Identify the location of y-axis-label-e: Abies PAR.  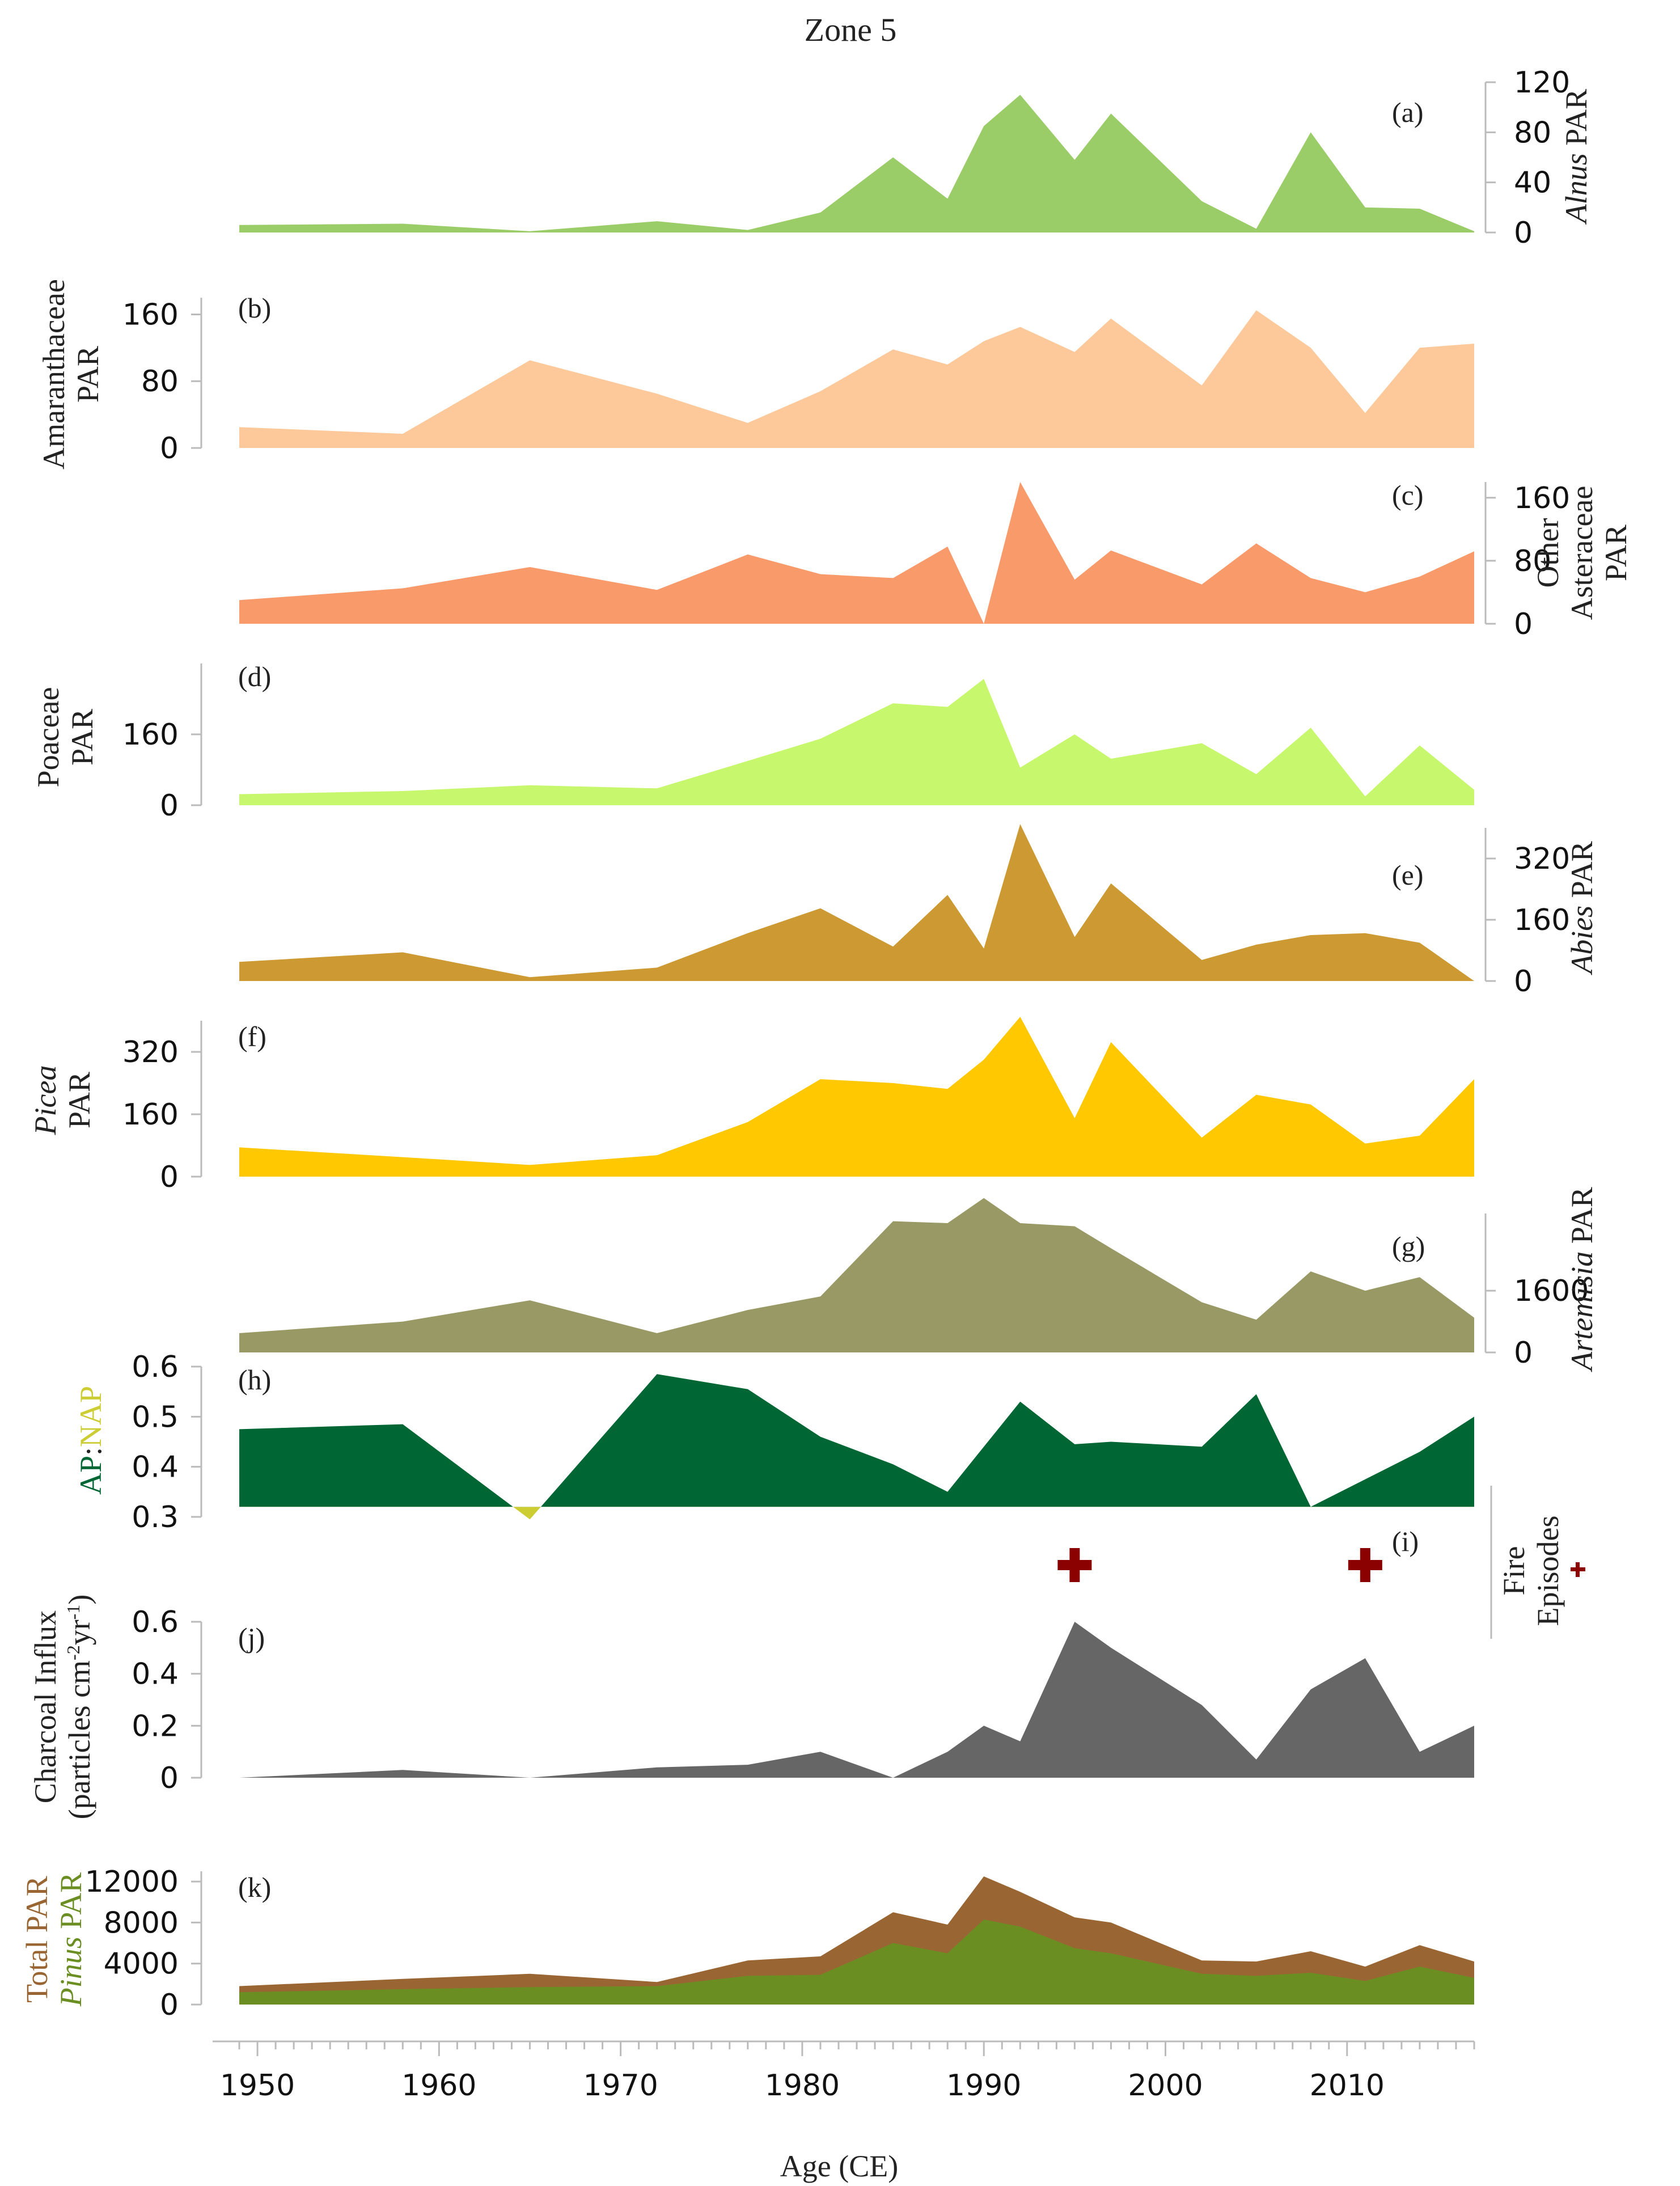
(1582, 908).